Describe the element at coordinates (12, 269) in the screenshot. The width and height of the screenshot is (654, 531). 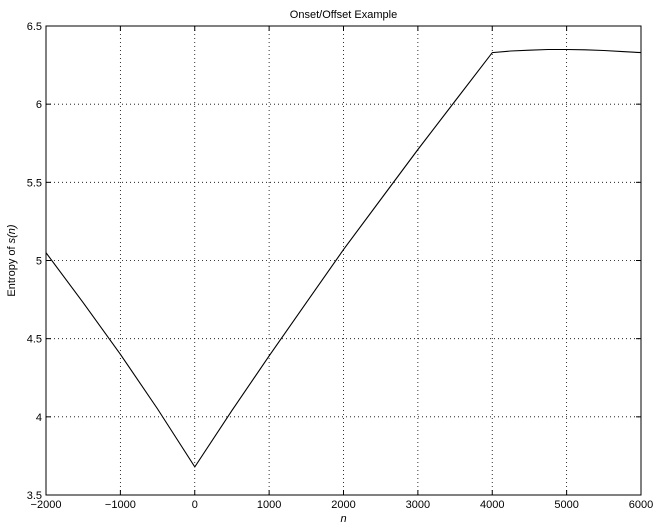
I see `y-axis-label-prefix: Entropy of` at that location.